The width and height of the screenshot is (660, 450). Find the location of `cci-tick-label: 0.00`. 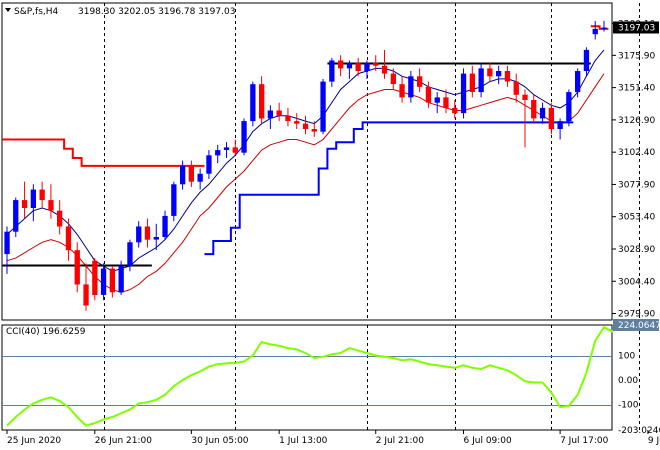

cci-tick-label: 0.00 is located at coordinates (628, 381).